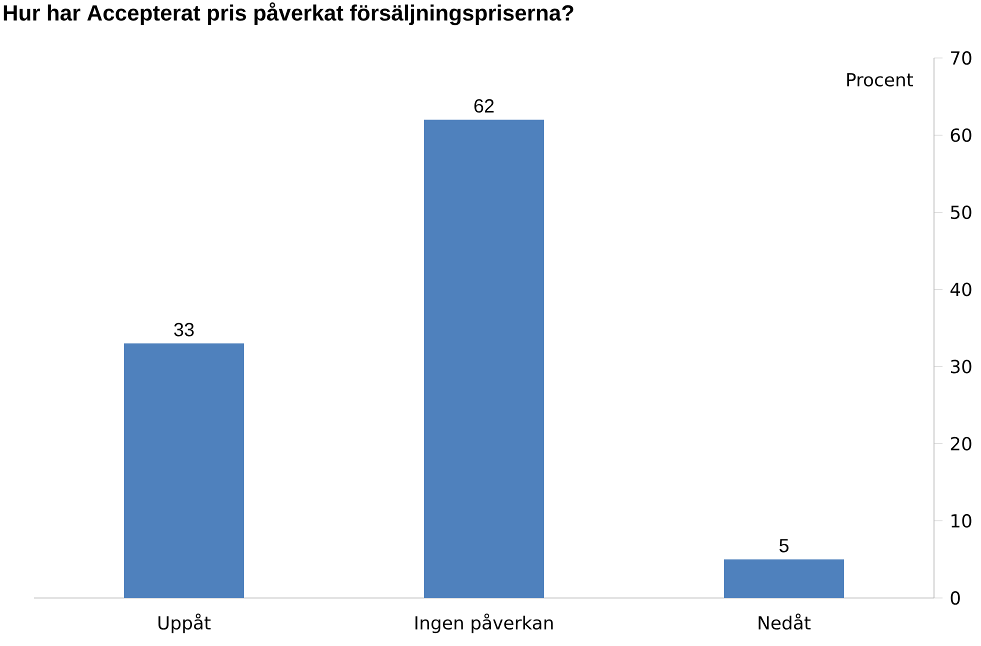 The height and width of the screenshot is (646, 981). I want to click on y-tick-label: 50, so click(961, 212).